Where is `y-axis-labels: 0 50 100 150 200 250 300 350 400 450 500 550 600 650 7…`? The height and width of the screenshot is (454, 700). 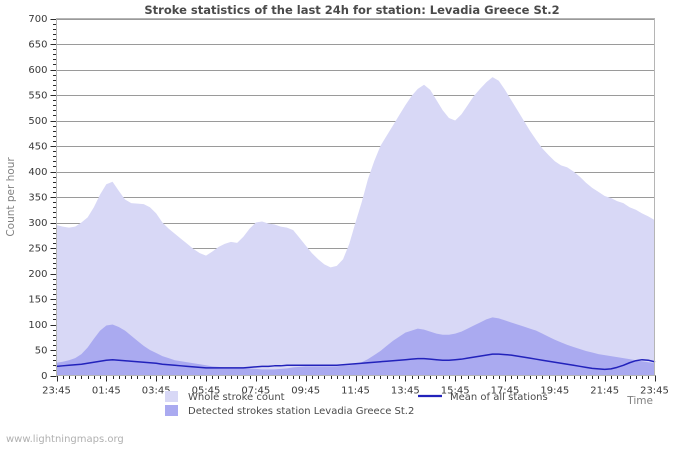
y-axis-labels: 0 50 100 150 200 250 300 350 400 450 500 550 600 650 7… is located at coordinates (37, 198).